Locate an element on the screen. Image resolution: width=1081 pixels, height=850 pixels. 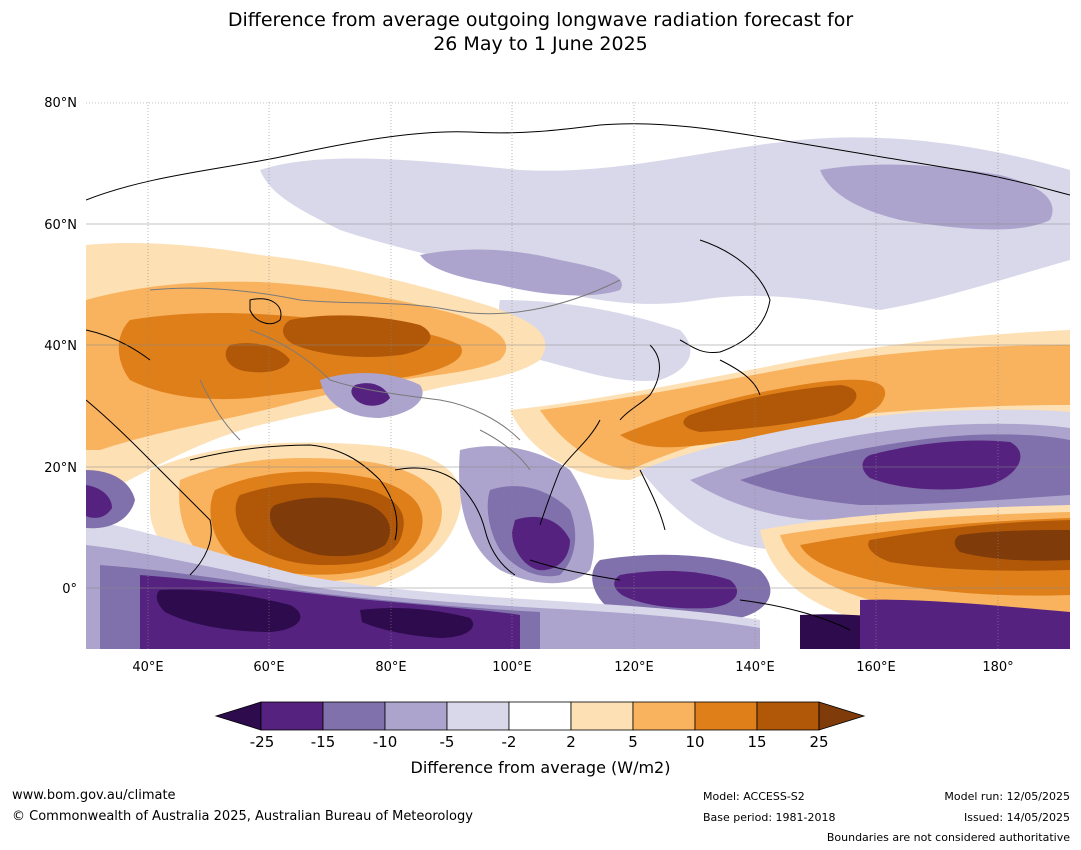
colorbar-extend-high is located at coordinates (842, 716).